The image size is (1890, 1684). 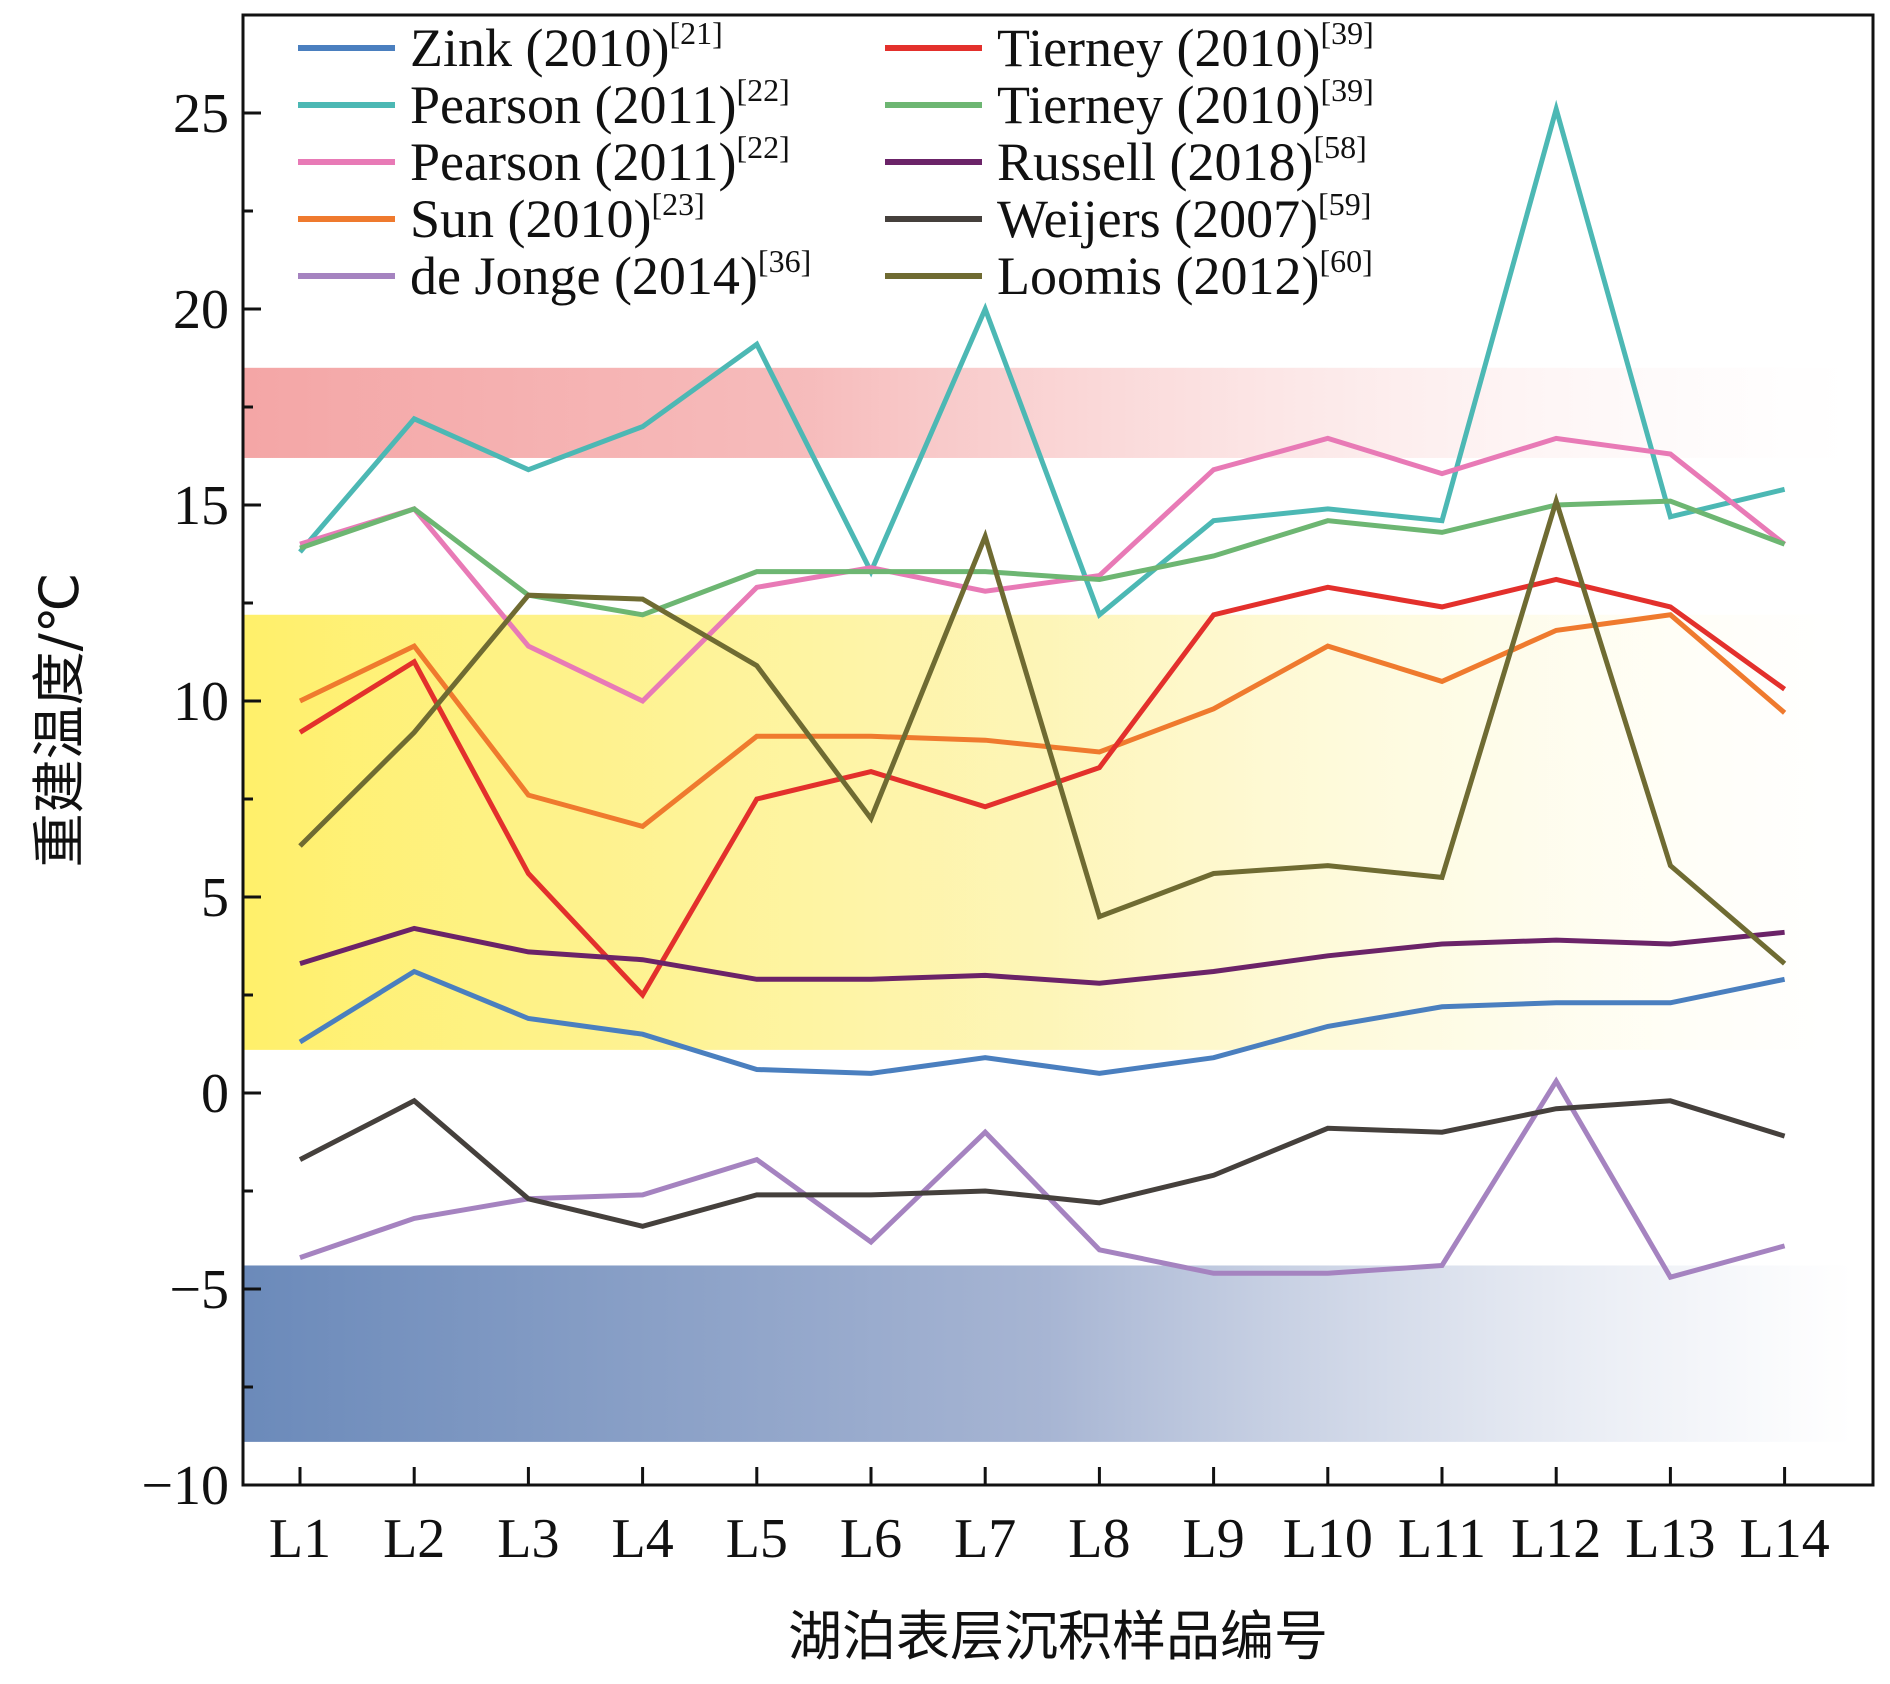 What do you see at coordinates (1442, 1539) in the screenshot?
I see `x-tick-label: L11` at bounding box center [1442, 1539].